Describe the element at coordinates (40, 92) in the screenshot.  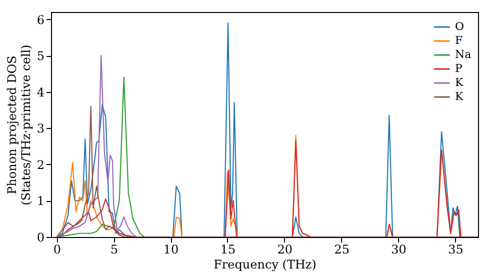
I see `y-tick-label: 4` at that location.